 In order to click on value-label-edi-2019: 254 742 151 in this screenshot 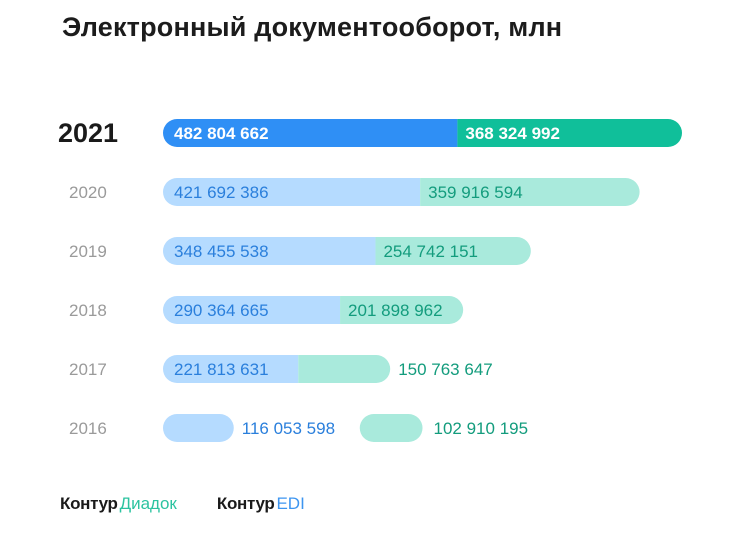, I will do `click(430, 251)`.